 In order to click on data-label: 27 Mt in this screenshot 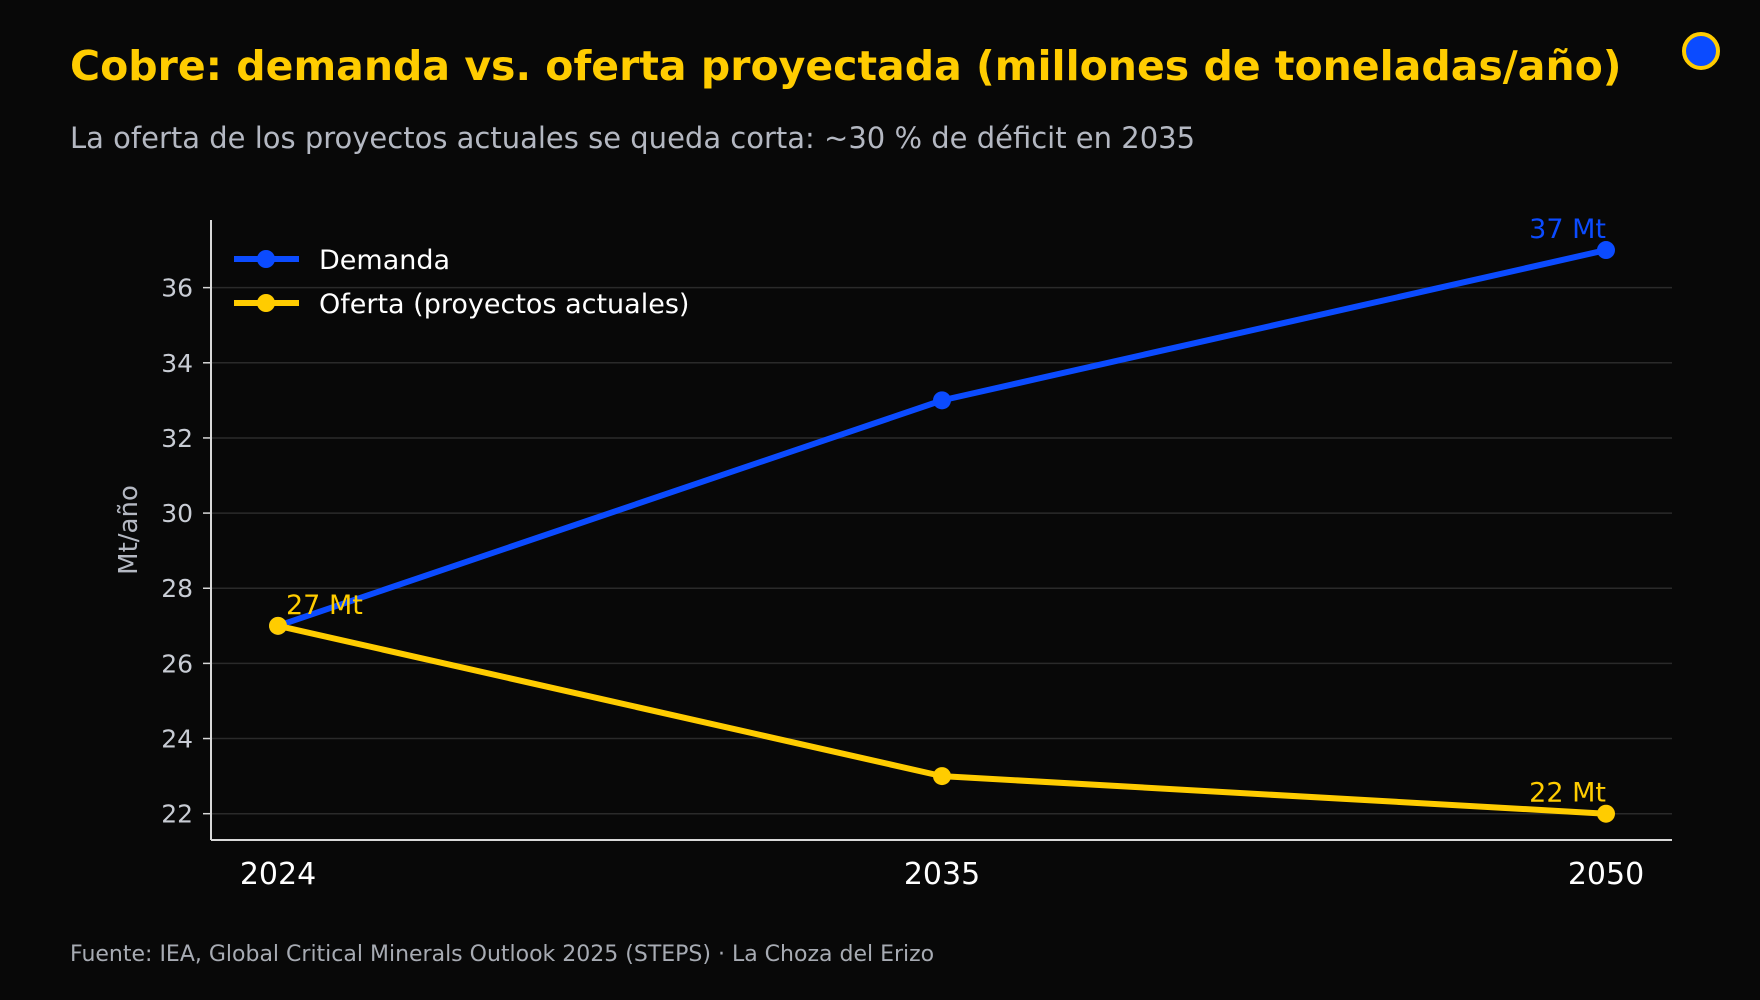, I will do `click(324, 605)`.